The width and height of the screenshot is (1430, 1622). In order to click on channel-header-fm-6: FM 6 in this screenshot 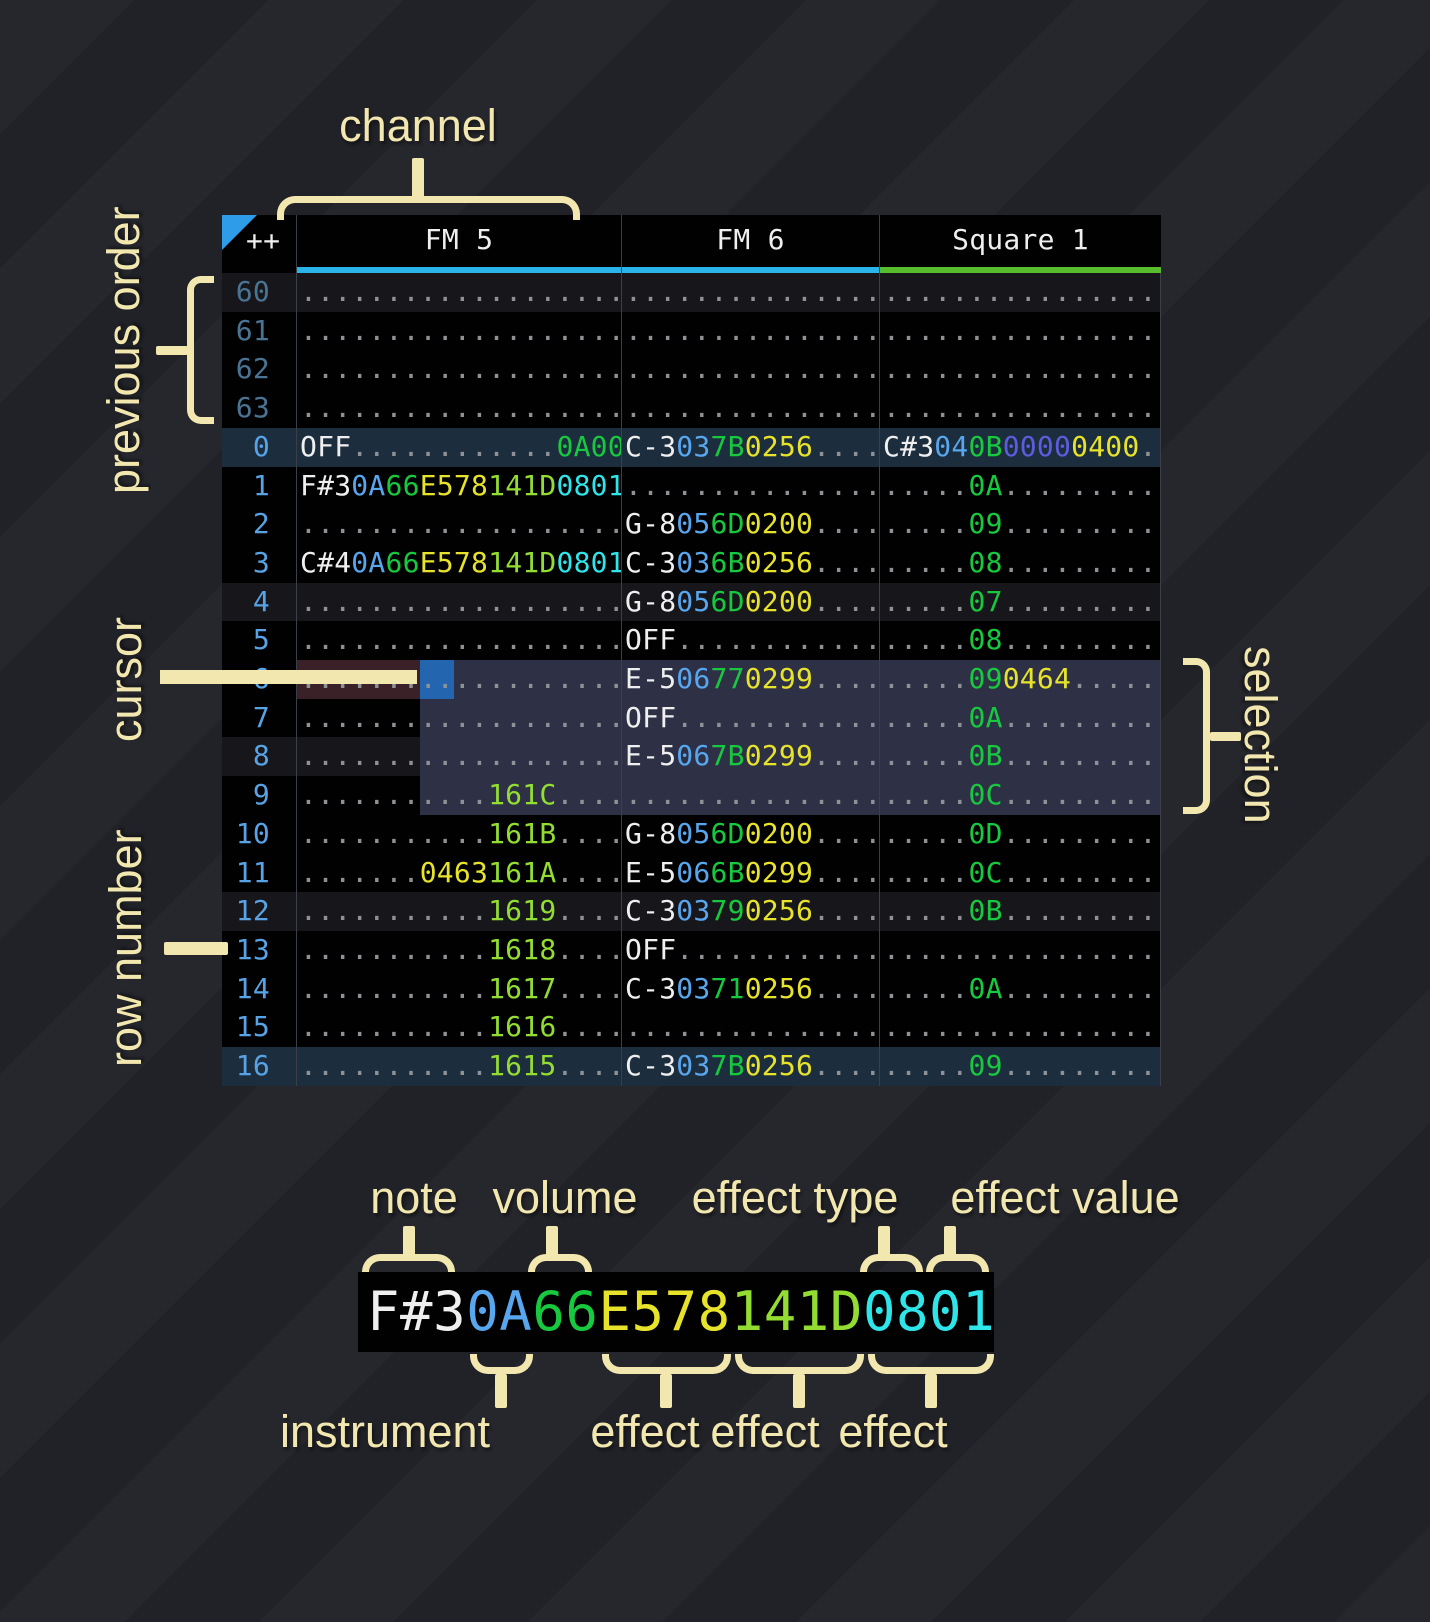, I will do `click(751, 244)`.